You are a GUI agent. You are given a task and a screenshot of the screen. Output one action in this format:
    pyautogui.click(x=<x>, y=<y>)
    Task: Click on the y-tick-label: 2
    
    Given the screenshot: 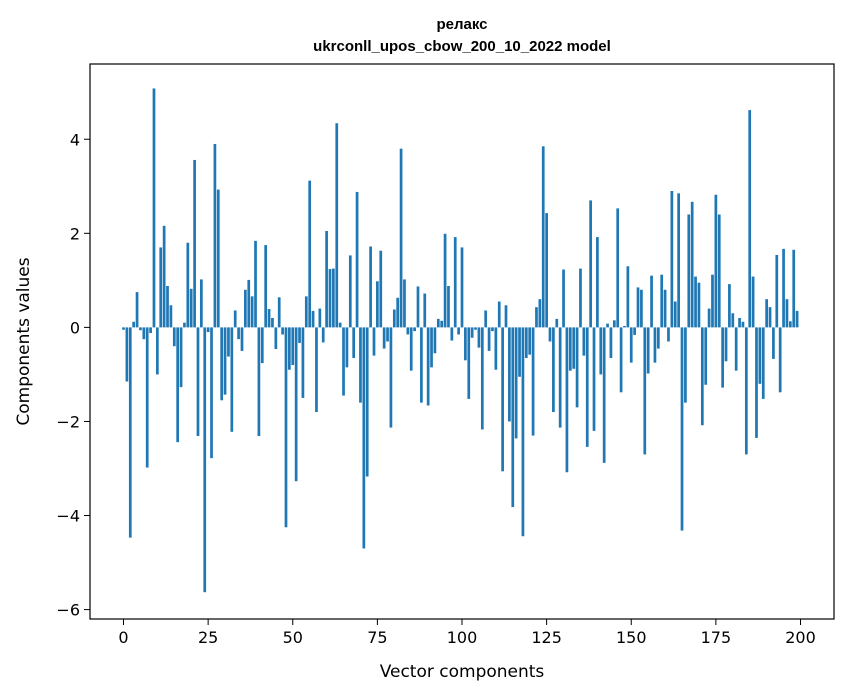 What is the action you would take?
    pyautogui.click(x=75, y=233)
    